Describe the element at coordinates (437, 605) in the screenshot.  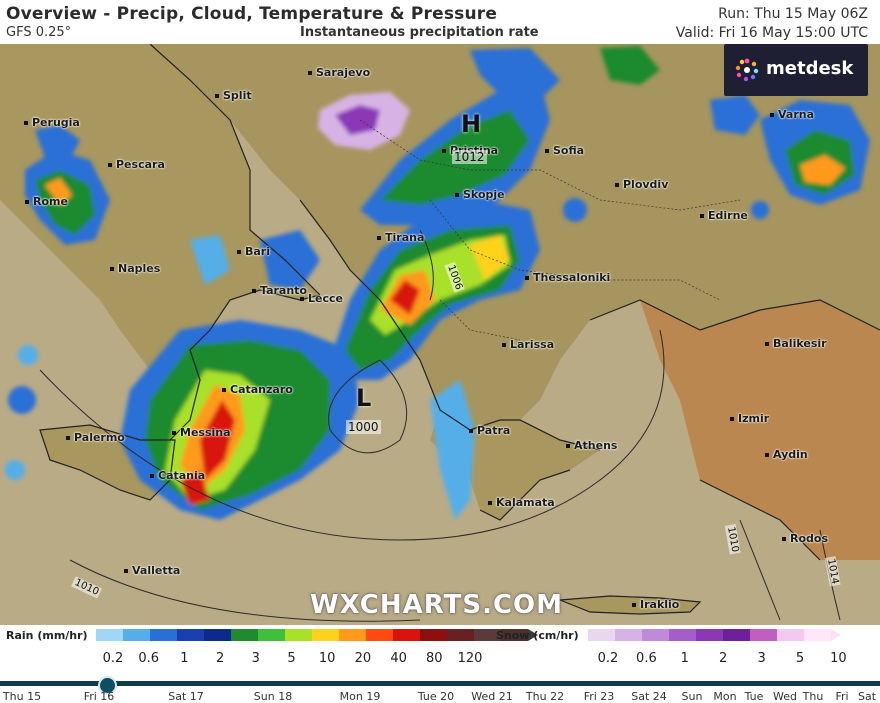
I see `watermark: WXCHARTS.COM` at that location.